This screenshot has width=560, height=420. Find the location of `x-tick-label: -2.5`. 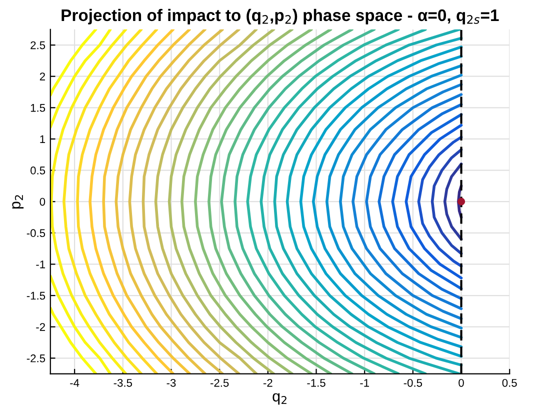

x-tick-label: -2.5 is located at coordinates (219, 382).